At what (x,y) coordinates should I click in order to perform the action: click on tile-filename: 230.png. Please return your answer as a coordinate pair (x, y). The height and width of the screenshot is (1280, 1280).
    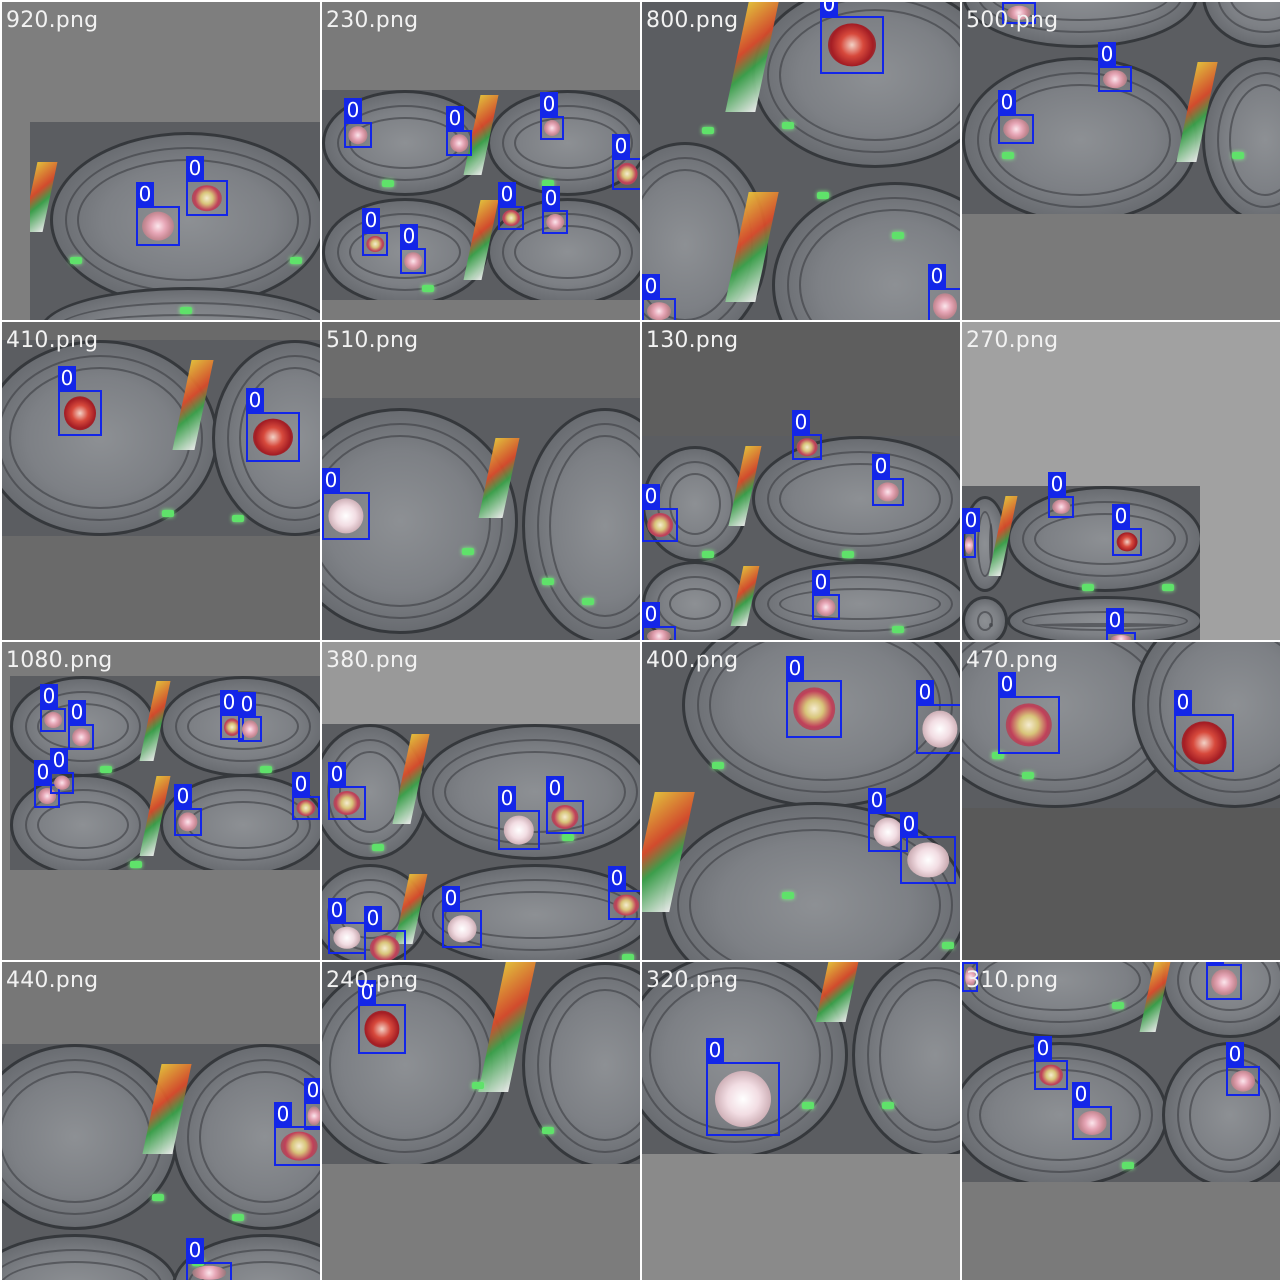
    Looking at the image, I should click on (372, 20).